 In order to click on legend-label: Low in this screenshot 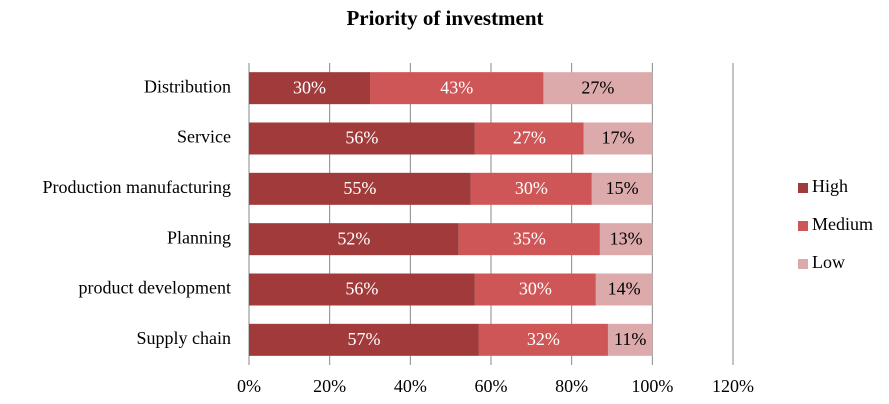, I will do `click(828, 262)`.